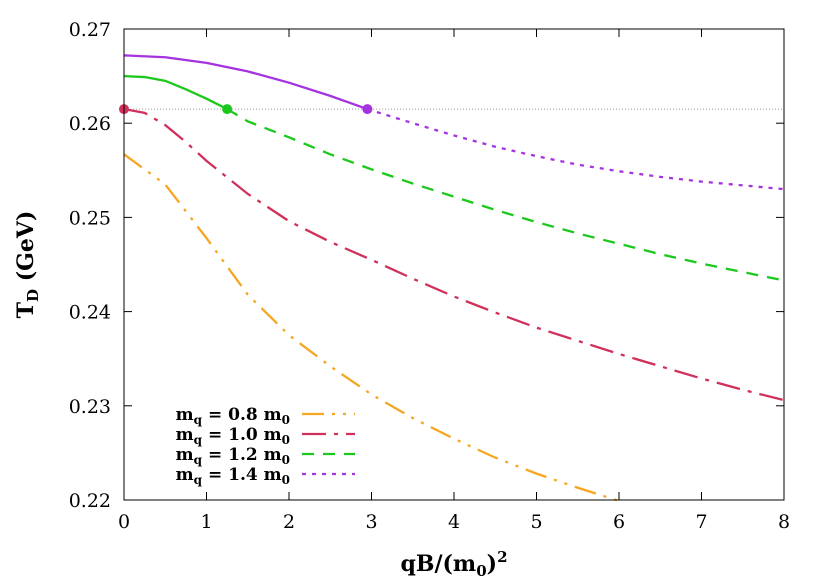 This screenshot has width=830, height=581. Describe the element at coordinates (502, 557) in the screenshot. I see `x-axis-title-sup: 2` at that location.